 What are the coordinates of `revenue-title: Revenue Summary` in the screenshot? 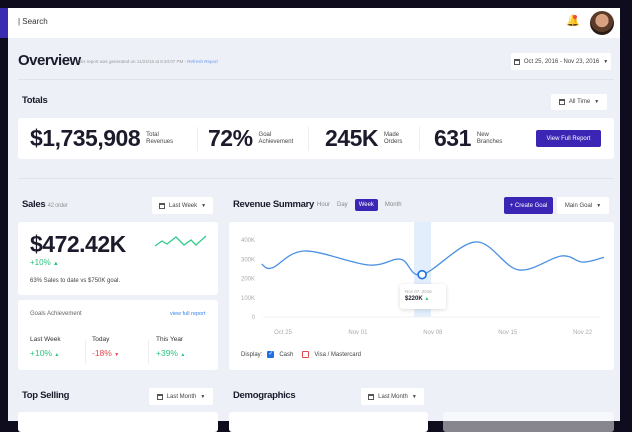 It's located at (274, 204).